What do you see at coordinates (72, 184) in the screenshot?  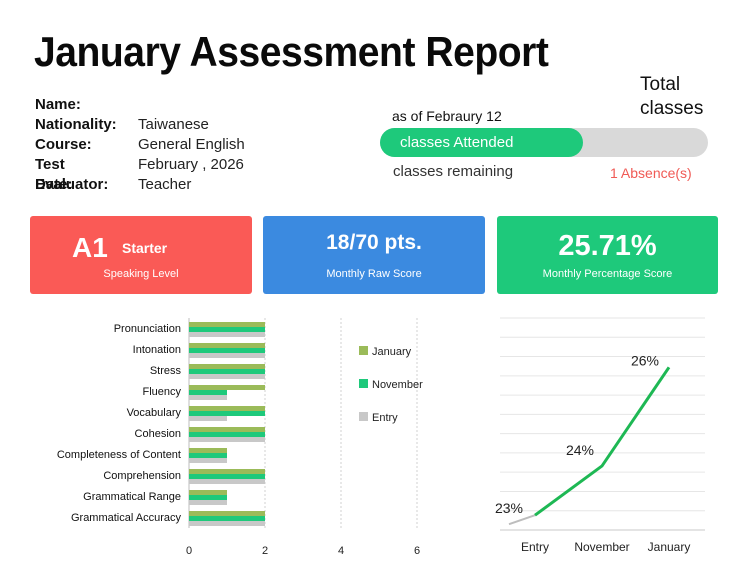 I see `info-key: Evaluator:` at bounding box center [72, 184].